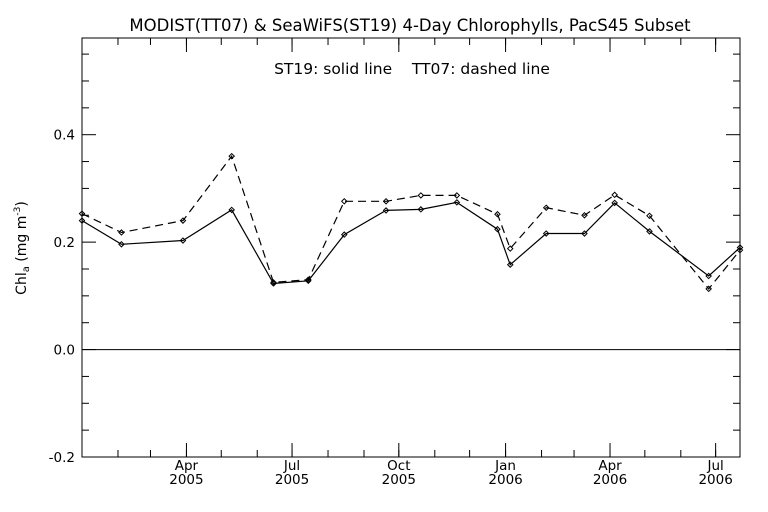 The image size is (768, 512). I want to click on y-label-unit-close: ), so click(22, 203).